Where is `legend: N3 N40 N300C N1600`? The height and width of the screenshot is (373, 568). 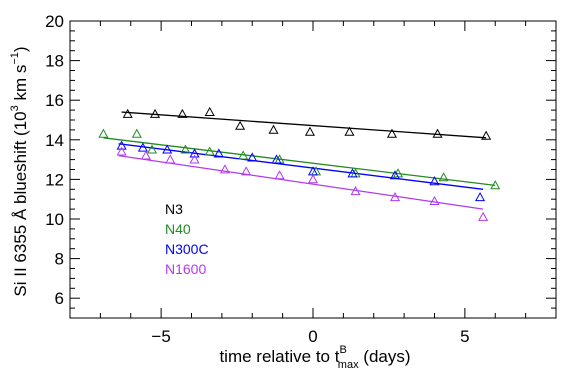 legend: N3 N40 N300C N1600 is located at coordinates (187, 239).